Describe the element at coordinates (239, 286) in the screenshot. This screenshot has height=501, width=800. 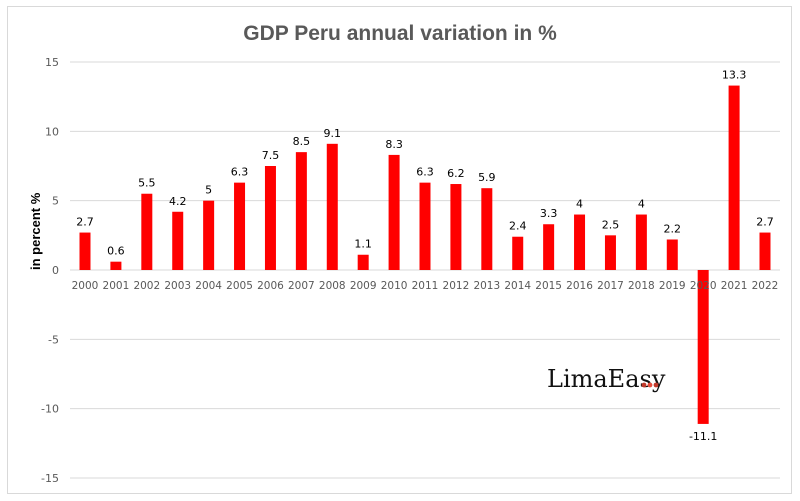
I see `x-tick-label: 2005` at that location.